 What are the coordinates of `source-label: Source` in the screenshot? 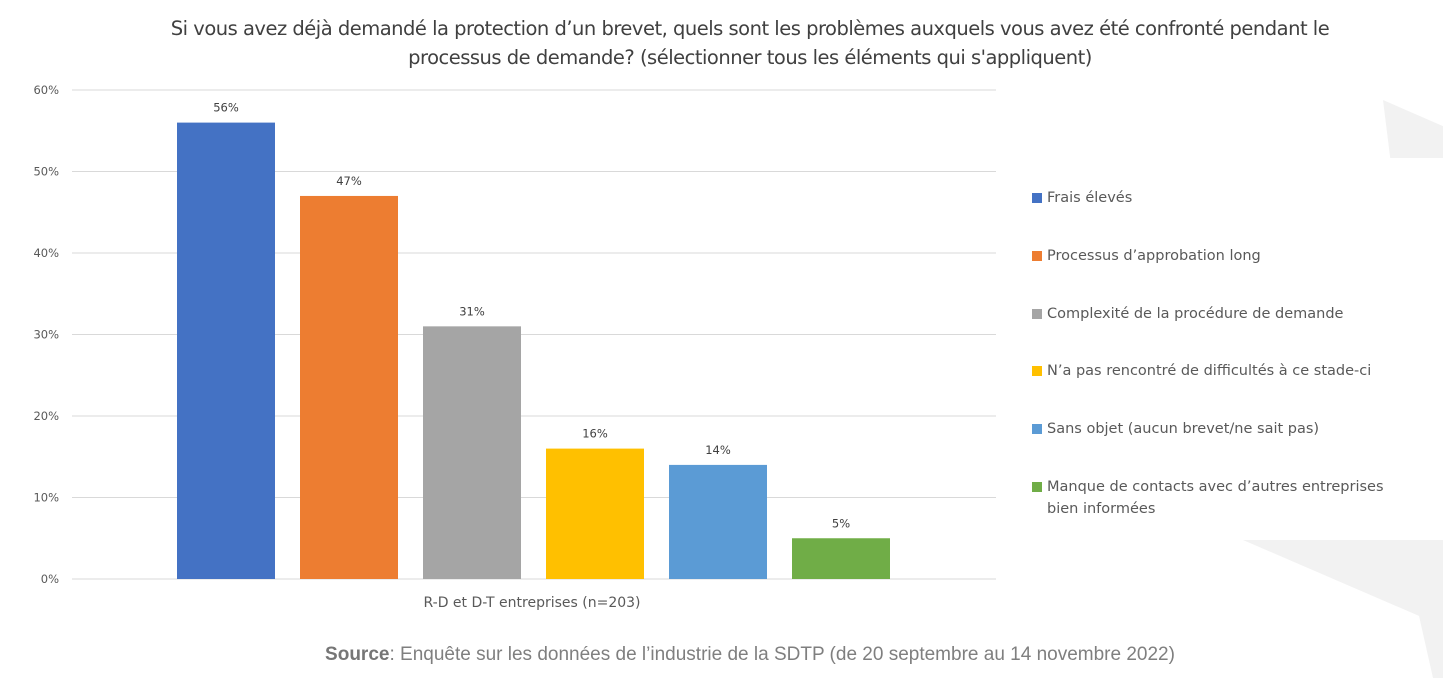 It's located at (357, 654).